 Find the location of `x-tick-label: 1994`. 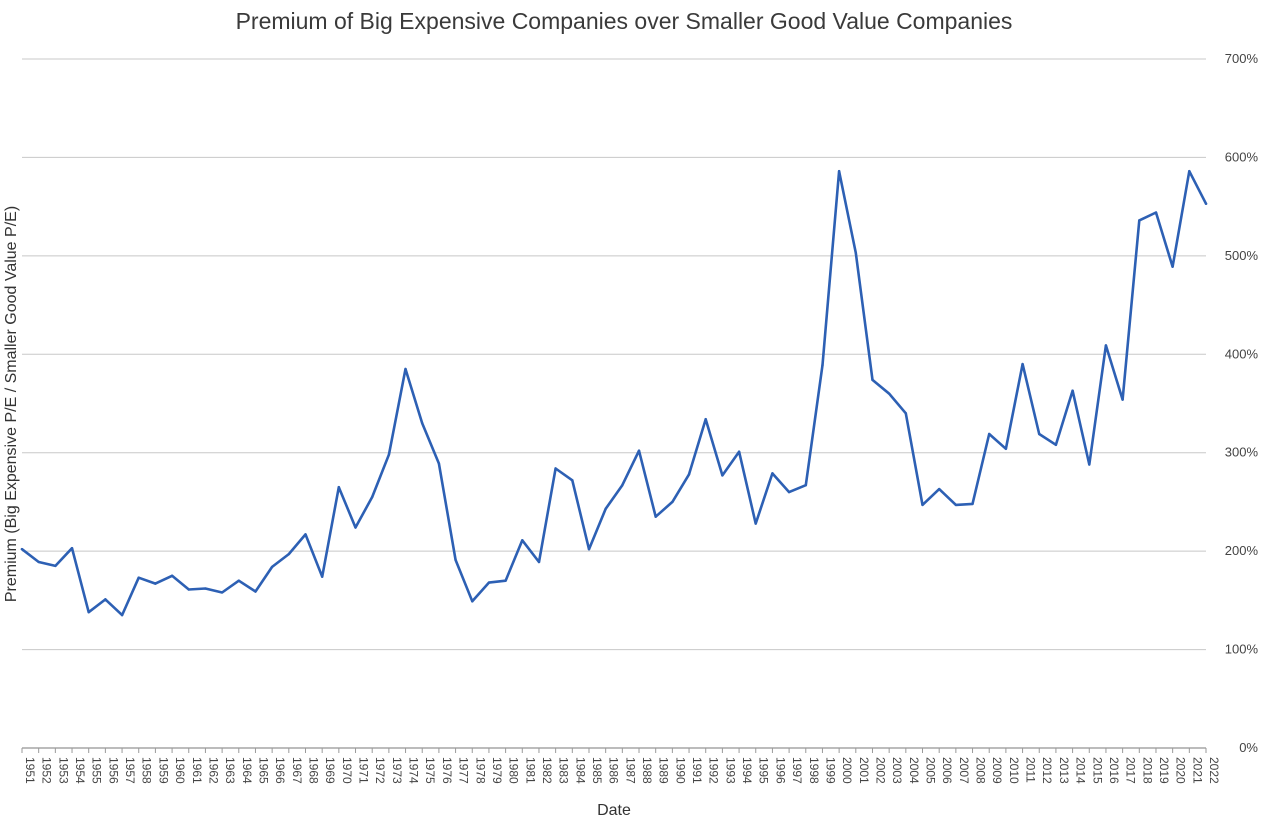

x-tick-label: 1994 is located at coordinates (747, 770).